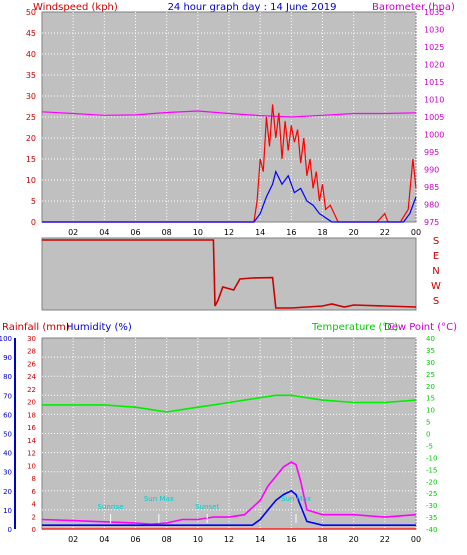  I want to click on wind-y-tick-label: 35, so click(31, 75).